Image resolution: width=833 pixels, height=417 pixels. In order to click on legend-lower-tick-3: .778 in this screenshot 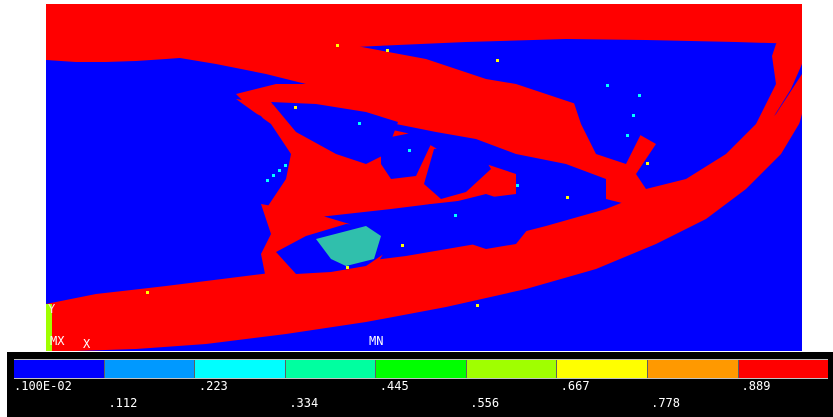, I will do `click(666, 403)`.